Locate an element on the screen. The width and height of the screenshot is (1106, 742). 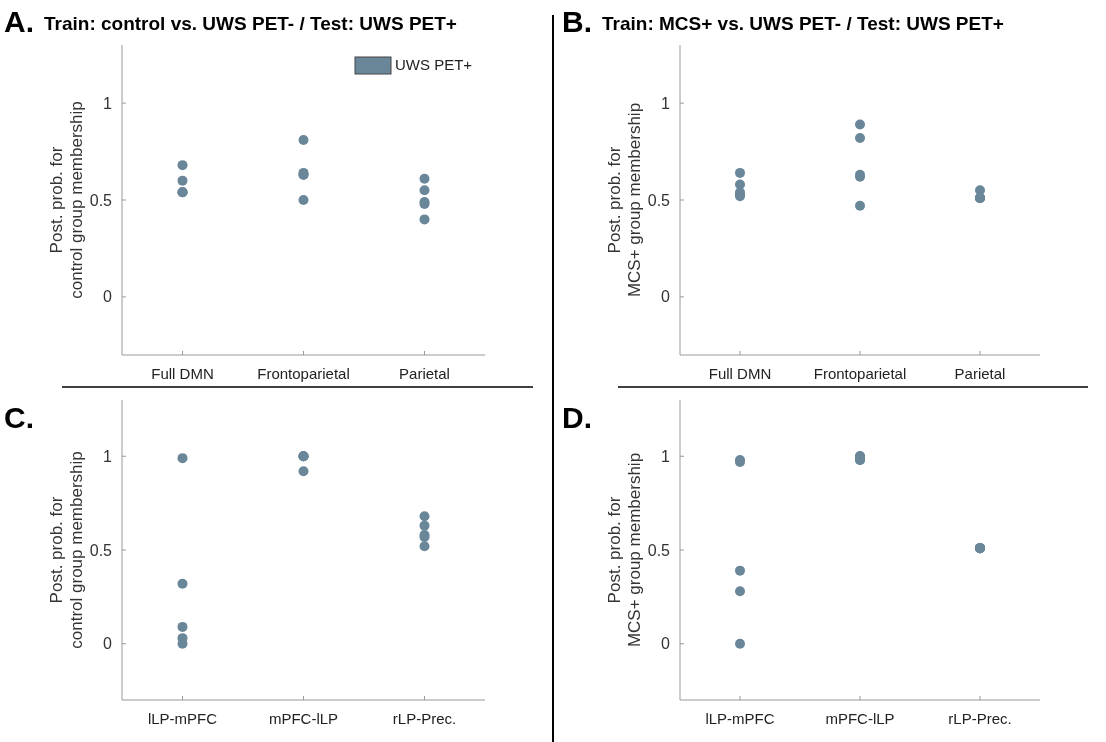
text: A. is located at coordinates (19, 21).